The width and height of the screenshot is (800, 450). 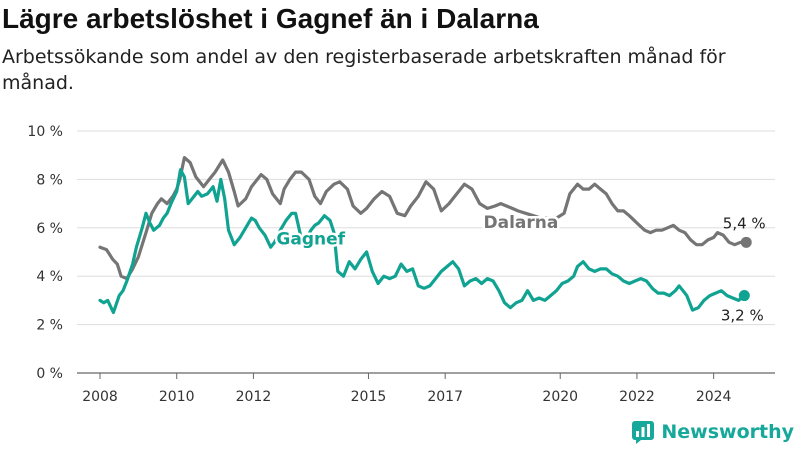 I want to click on y-tick-label: 2 %, so click(x=49, y=326).